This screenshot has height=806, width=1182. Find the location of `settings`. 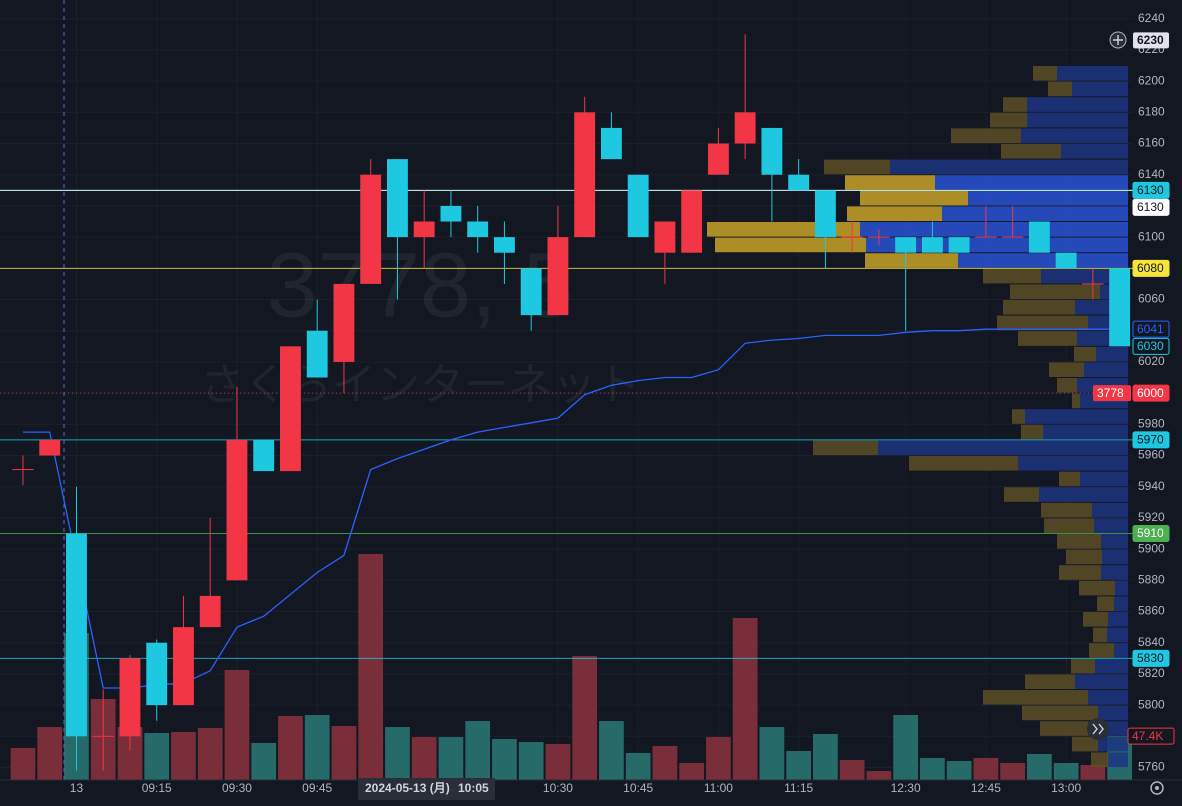

settings is located at coordinates (1157, 788).